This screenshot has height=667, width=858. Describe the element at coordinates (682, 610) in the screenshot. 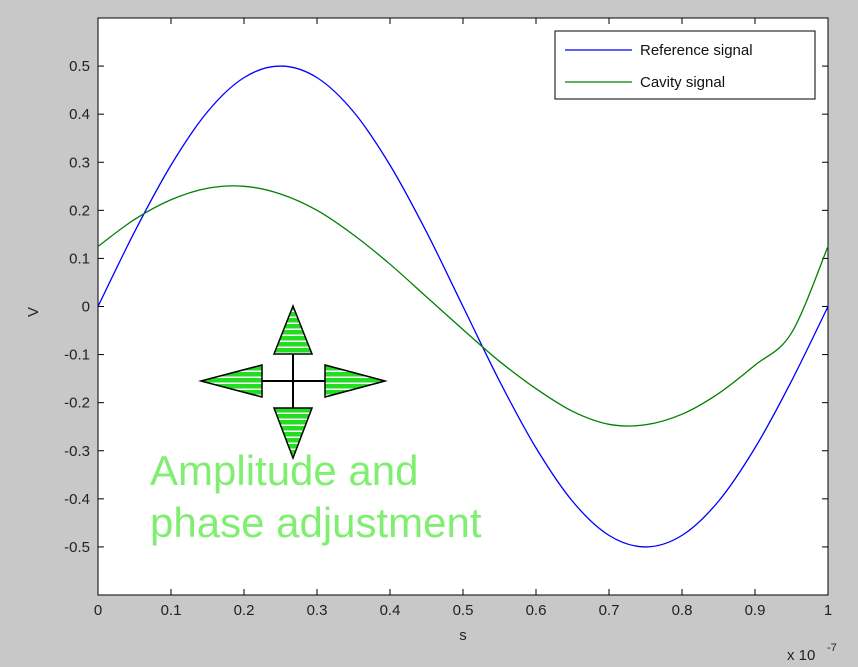

I see `x-tick-label: 0.8` at that location.